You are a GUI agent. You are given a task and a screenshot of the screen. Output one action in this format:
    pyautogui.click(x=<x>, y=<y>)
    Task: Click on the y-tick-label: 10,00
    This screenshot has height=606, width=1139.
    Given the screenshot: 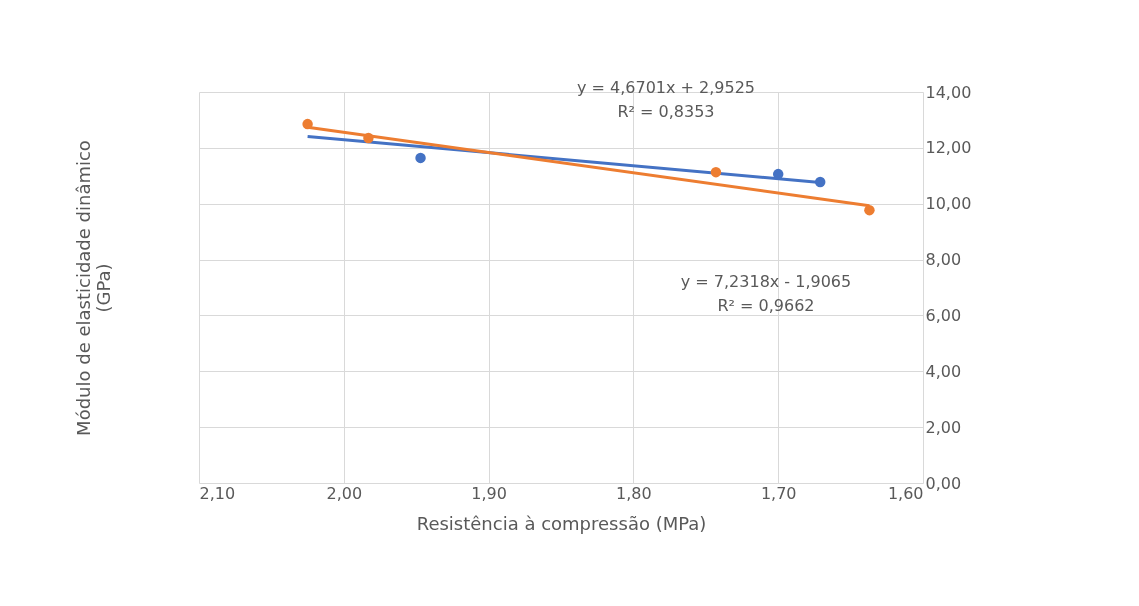 What is the action you would take?
    pyautogui.click(x=948, y=204)
    